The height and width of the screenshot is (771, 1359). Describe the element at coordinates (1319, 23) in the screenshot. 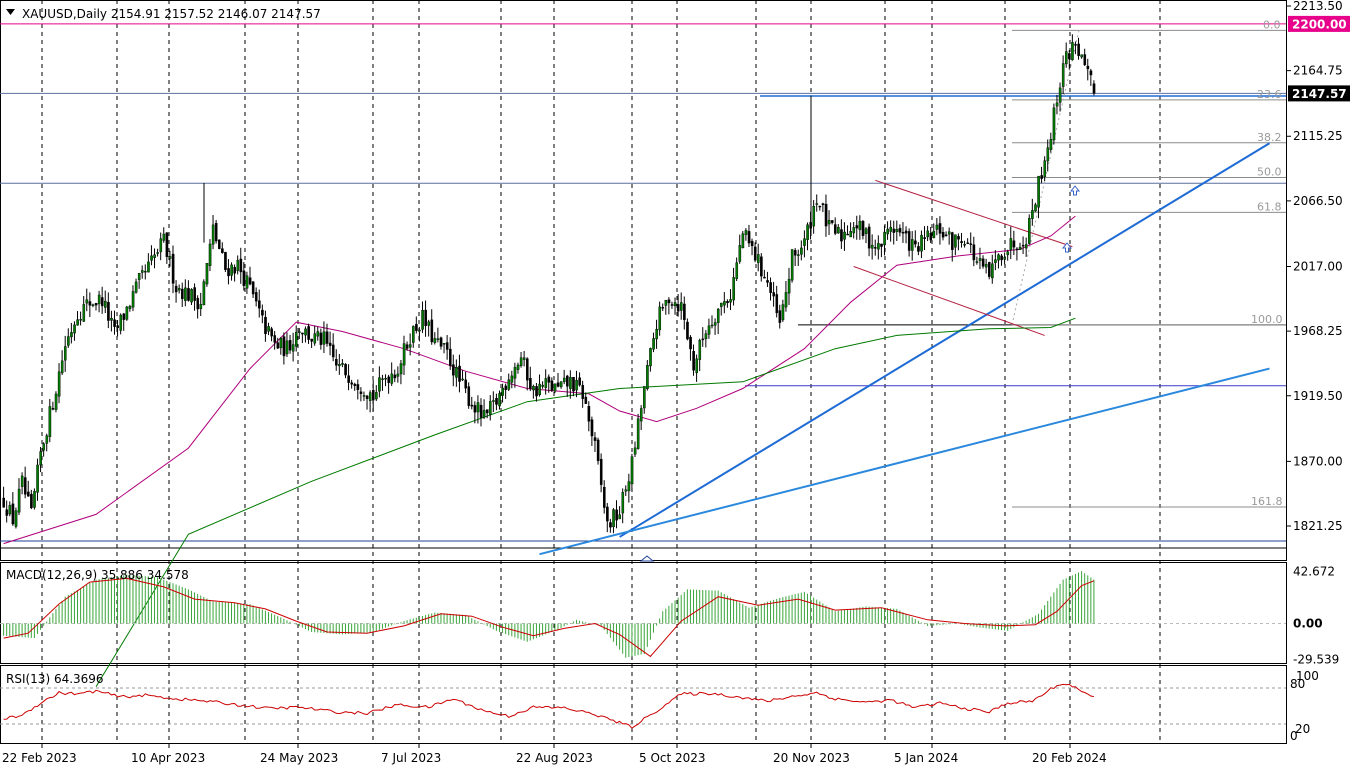

I see `price-tag-box` at that location.